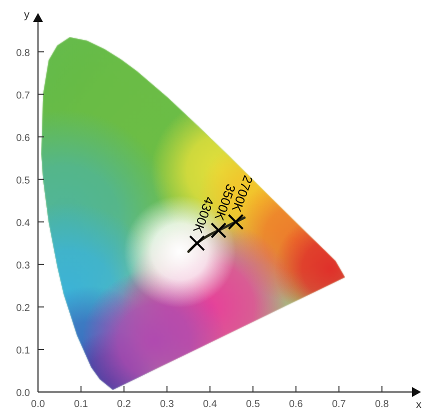  Describe the element at coordinates (81, 404) in the screenshot. I see `x-tick-label: 0.1` at that location.